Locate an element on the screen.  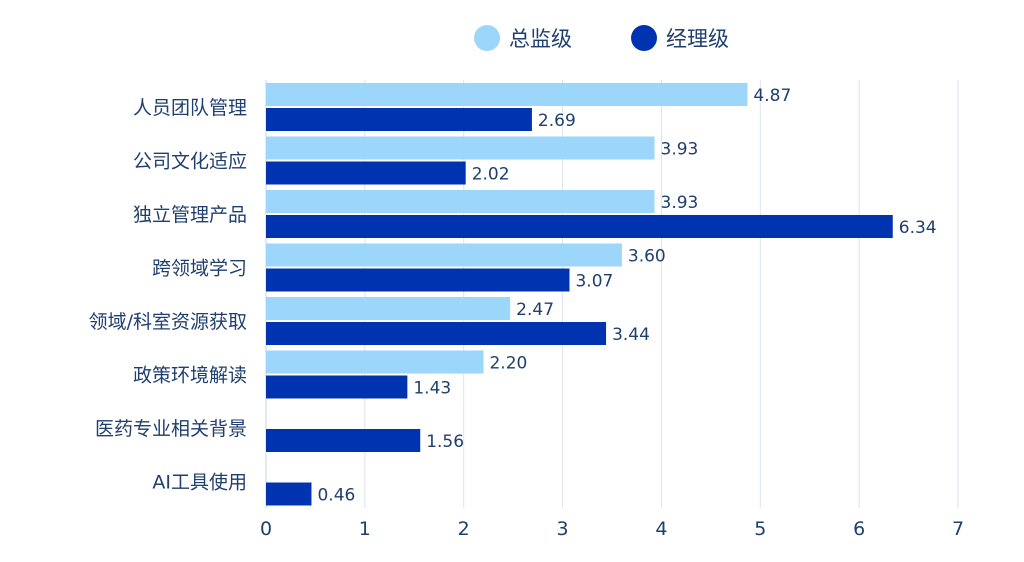
data-label: 3.60 is located at coordinates (647, 257).